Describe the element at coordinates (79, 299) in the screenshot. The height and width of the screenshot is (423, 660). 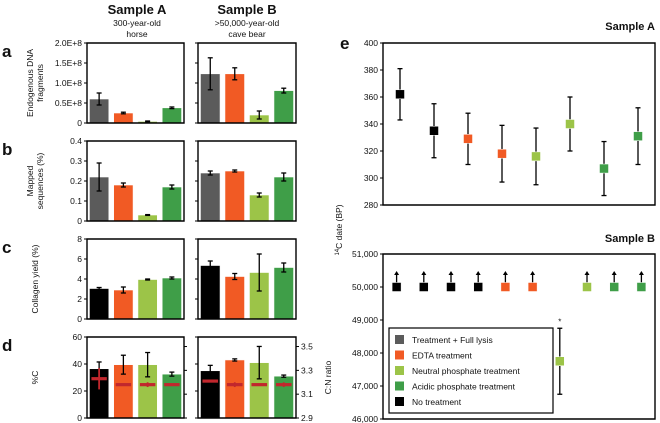
I see `y-tick-label: 2` at that location.